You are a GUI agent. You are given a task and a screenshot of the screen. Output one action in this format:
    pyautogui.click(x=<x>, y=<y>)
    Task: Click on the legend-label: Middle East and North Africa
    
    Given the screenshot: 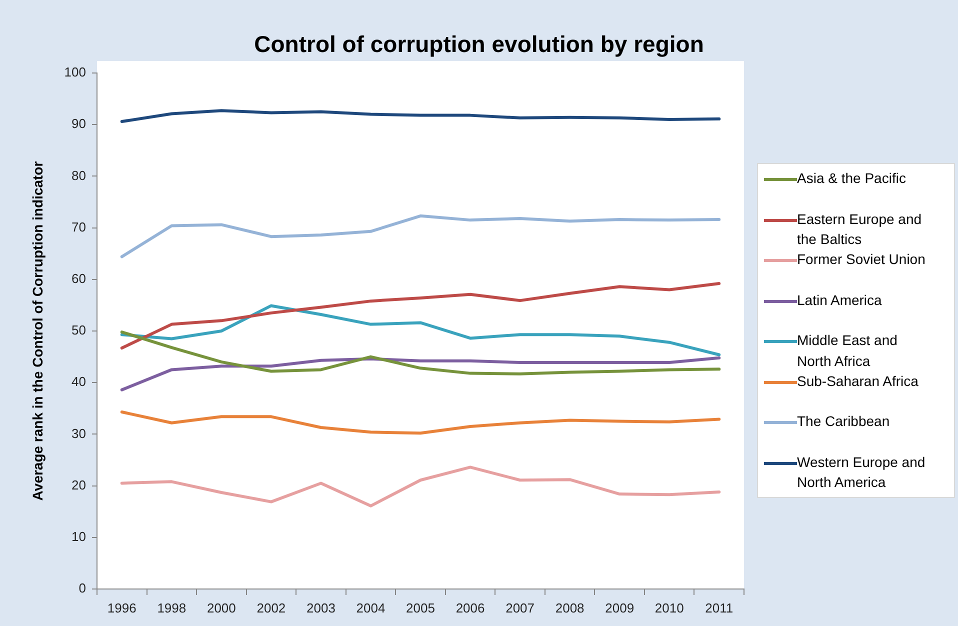 What is the action you would take?
    pyautogui.click(x=847, y=350)
    